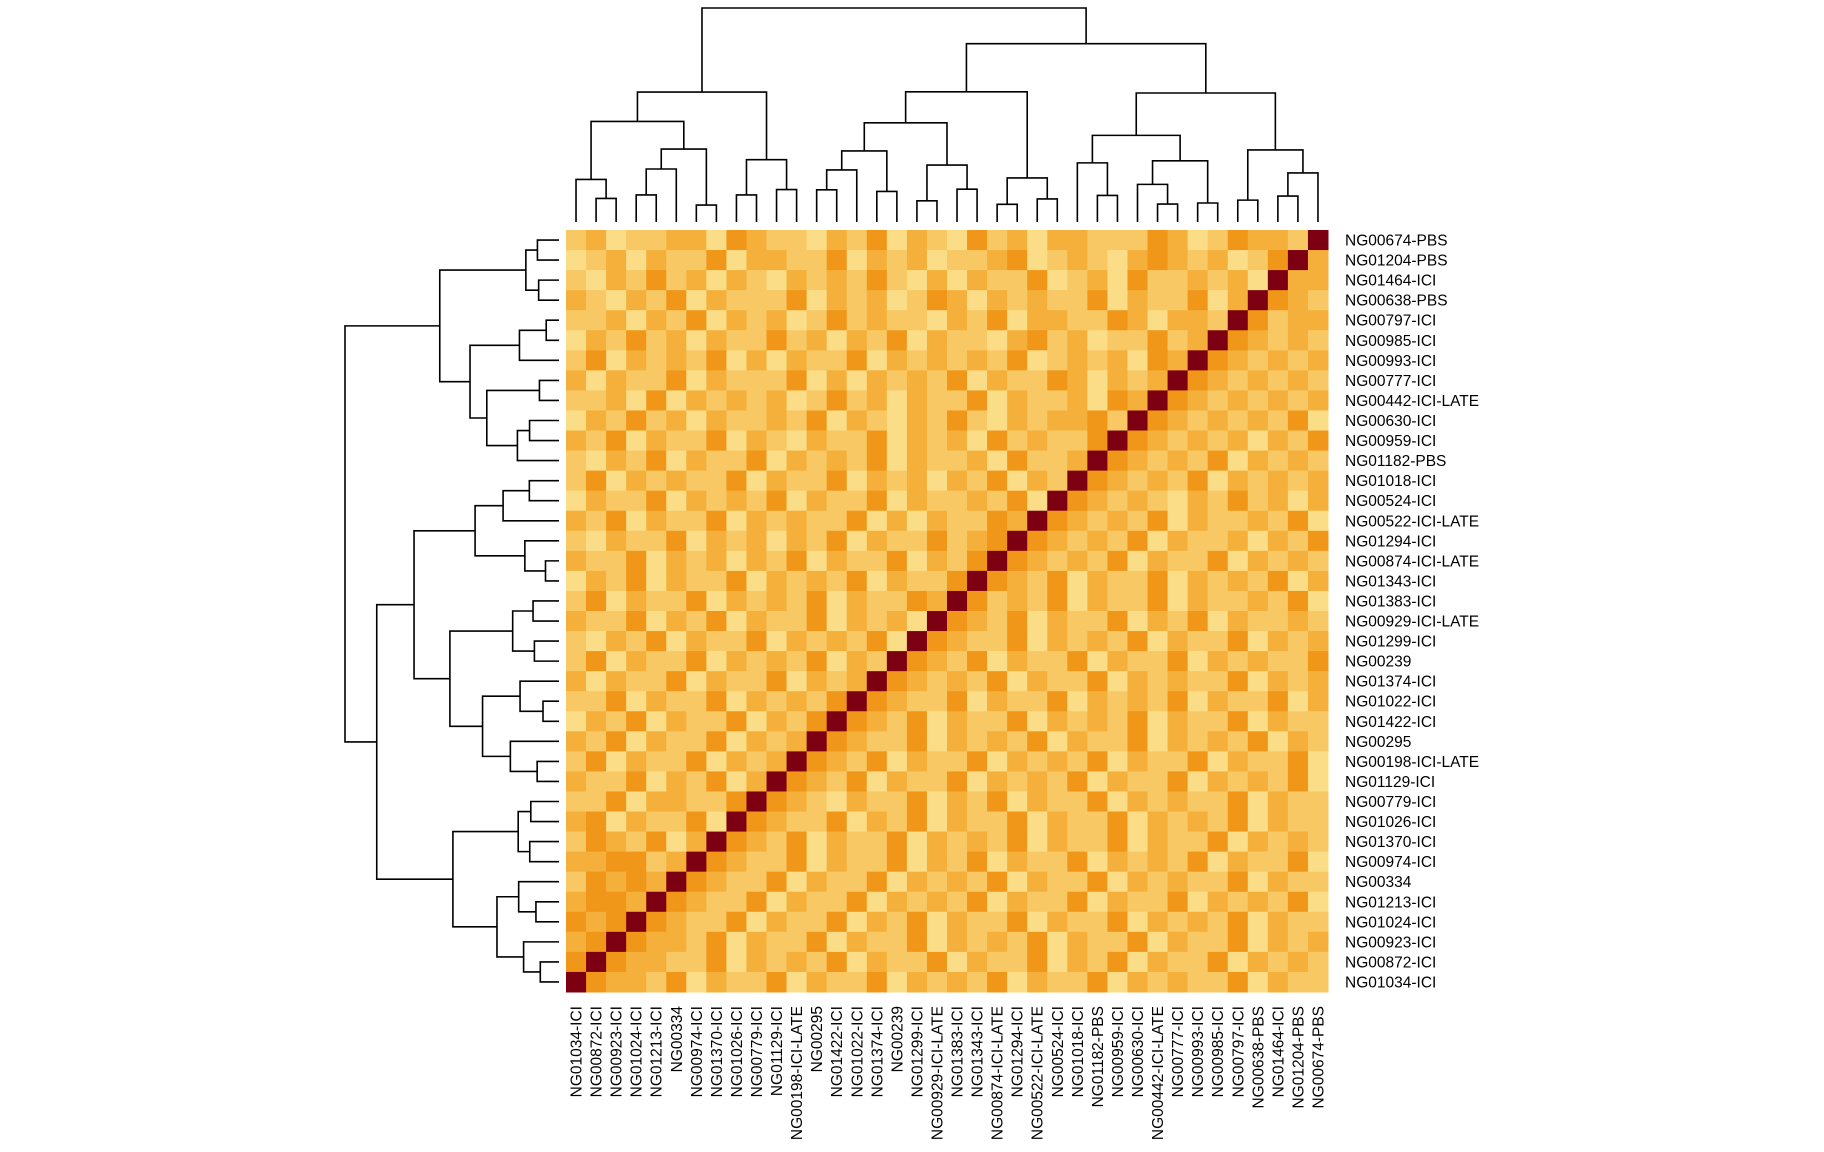  Describe the element at coordinates (1298, 1057) in the screenshot. I see `column-label: NG01204-PBS` at that location.